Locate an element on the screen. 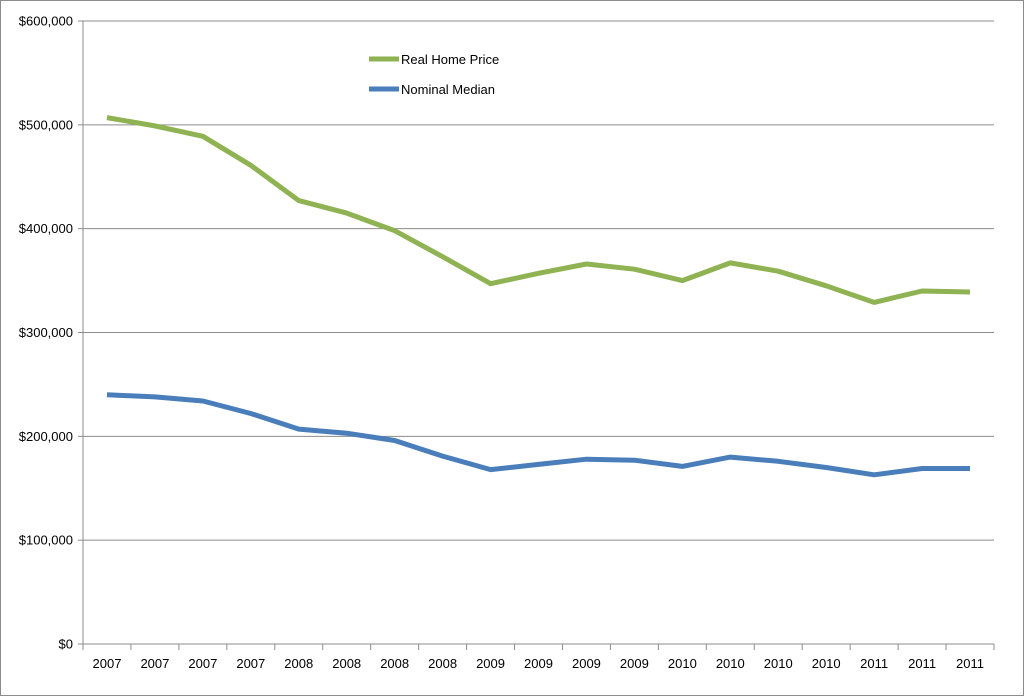 Image resolution: width=1024 pixels, height=696 pixels. legend: Real Home Price Nominal Median is located at coordinates (434, 74).